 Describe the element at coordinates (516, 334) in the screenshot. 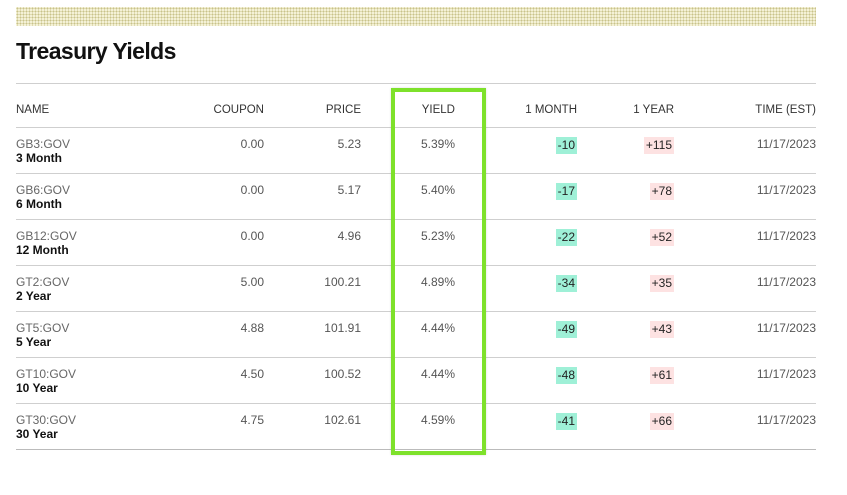

I see `one-month-change-cell: -49` at that location.